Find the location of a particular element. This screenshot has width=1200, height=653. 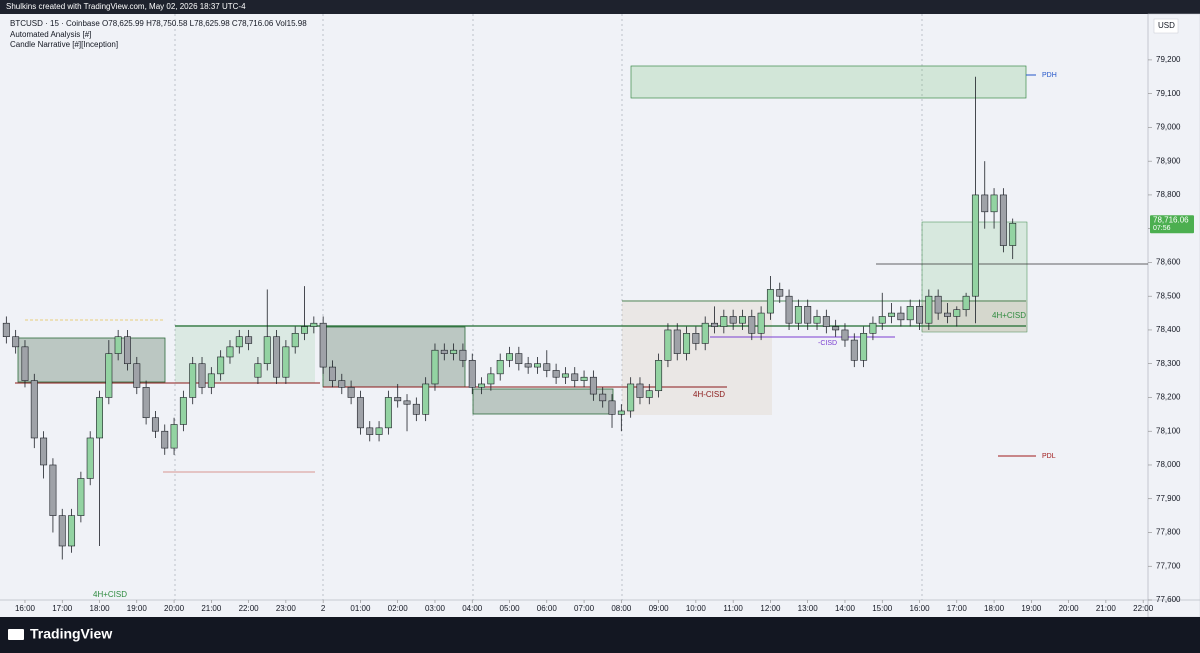

x-tick-label: 14:00 is located at coordinates (845, 608).